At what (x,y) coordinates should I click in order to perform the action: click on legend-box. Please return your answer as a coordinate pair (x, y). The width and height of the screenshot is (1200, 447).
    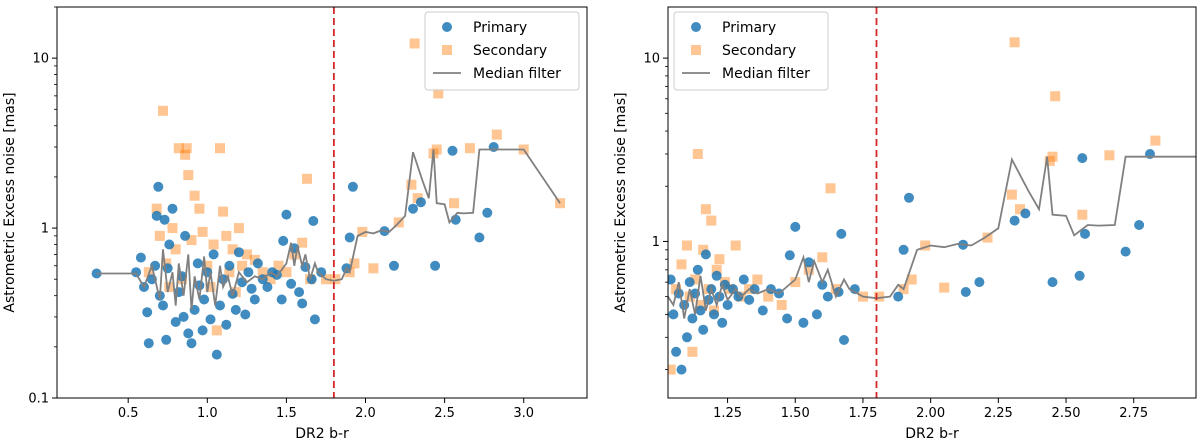
    Looking at the image, I should click on (751, 51).